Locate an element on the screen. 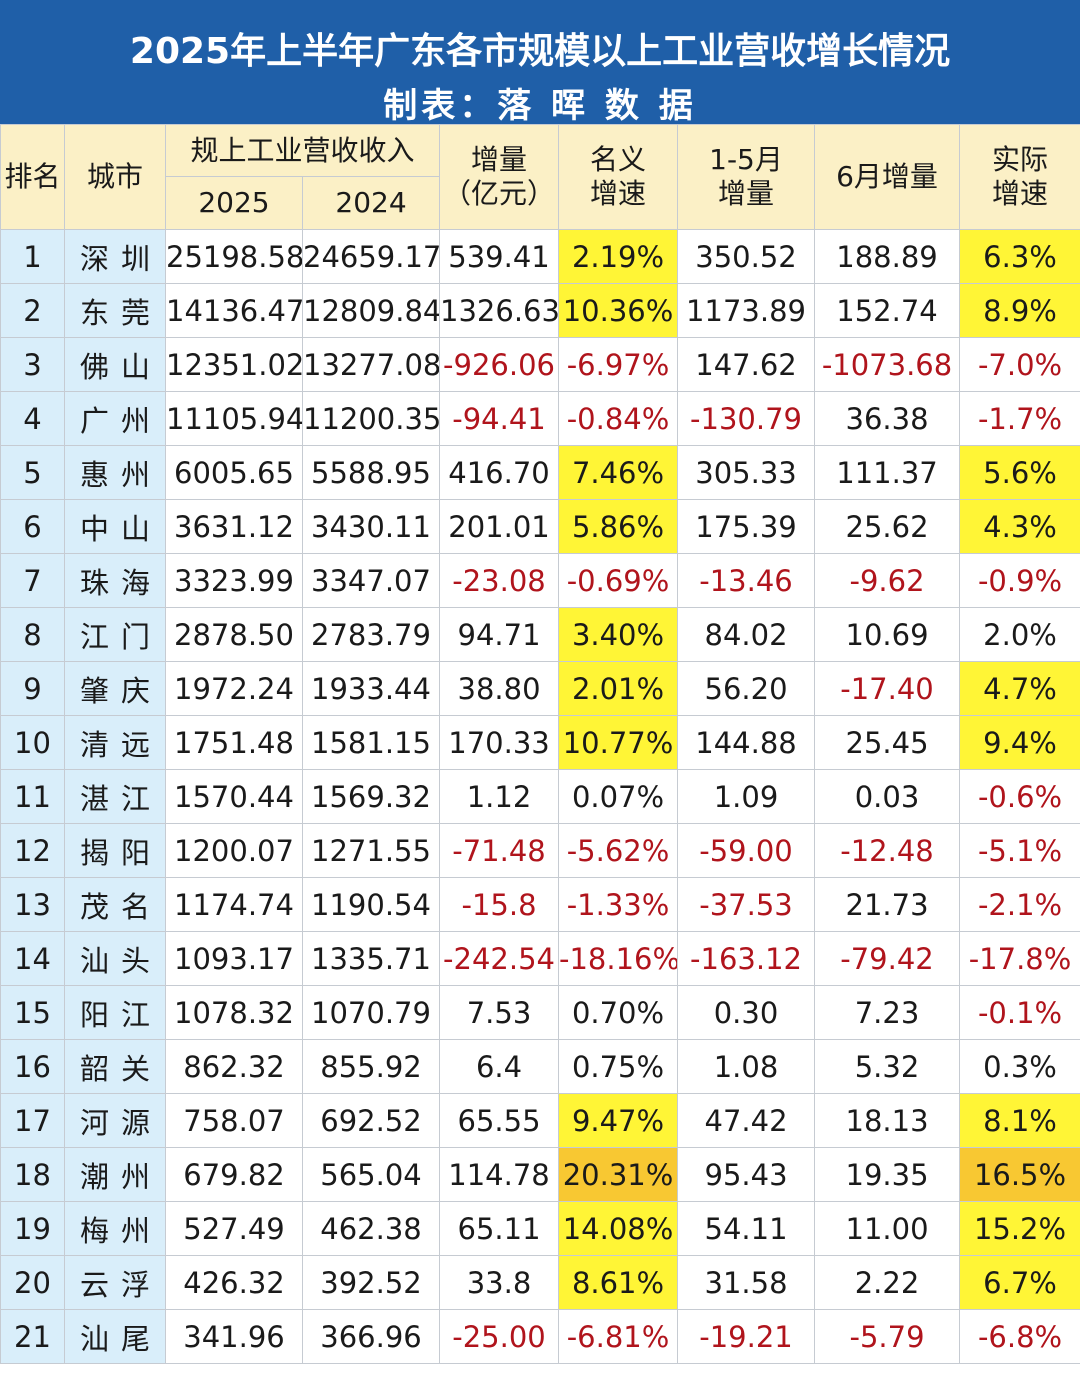 The image size is (1080, 1388). cell-rank: 17 is located at coordinates (32, 1120).